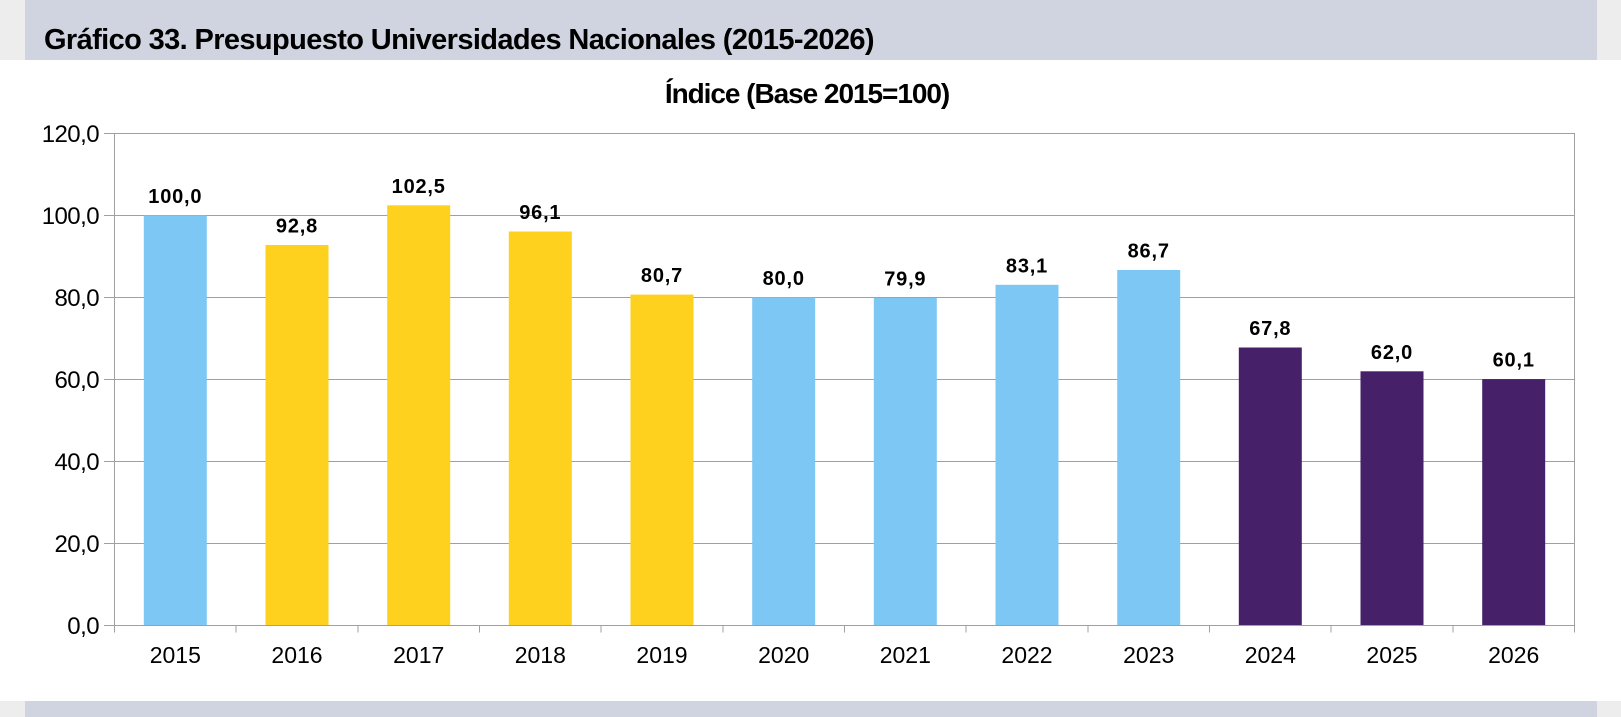  Describe the element at coordinates (1514, 361) in the screenshot. I see `svg-text: 60,1` at that location.